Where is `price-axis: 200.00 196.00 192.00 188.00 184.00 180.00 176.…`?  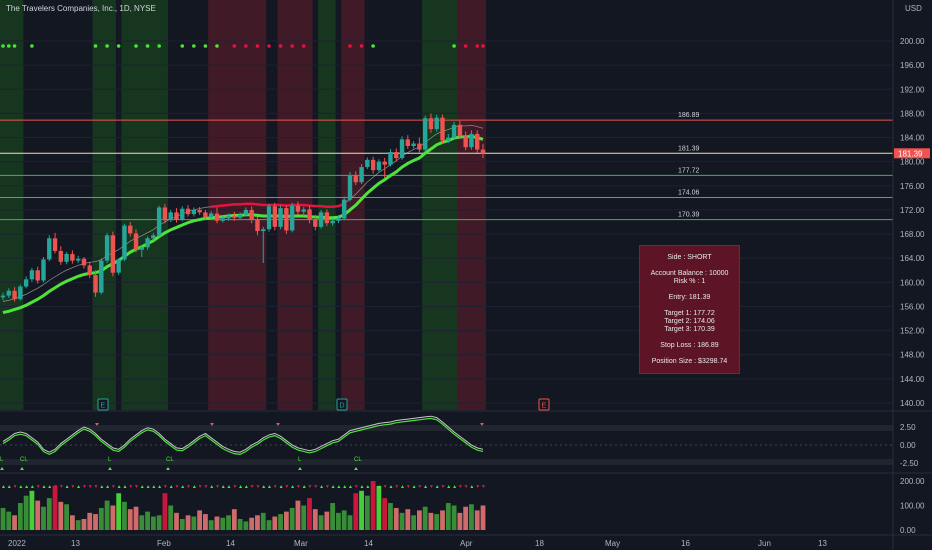
price-axis: 200.00 196.00 192.00 188.00 184.00 180.00 176.… is located at coordinates (911, 275).